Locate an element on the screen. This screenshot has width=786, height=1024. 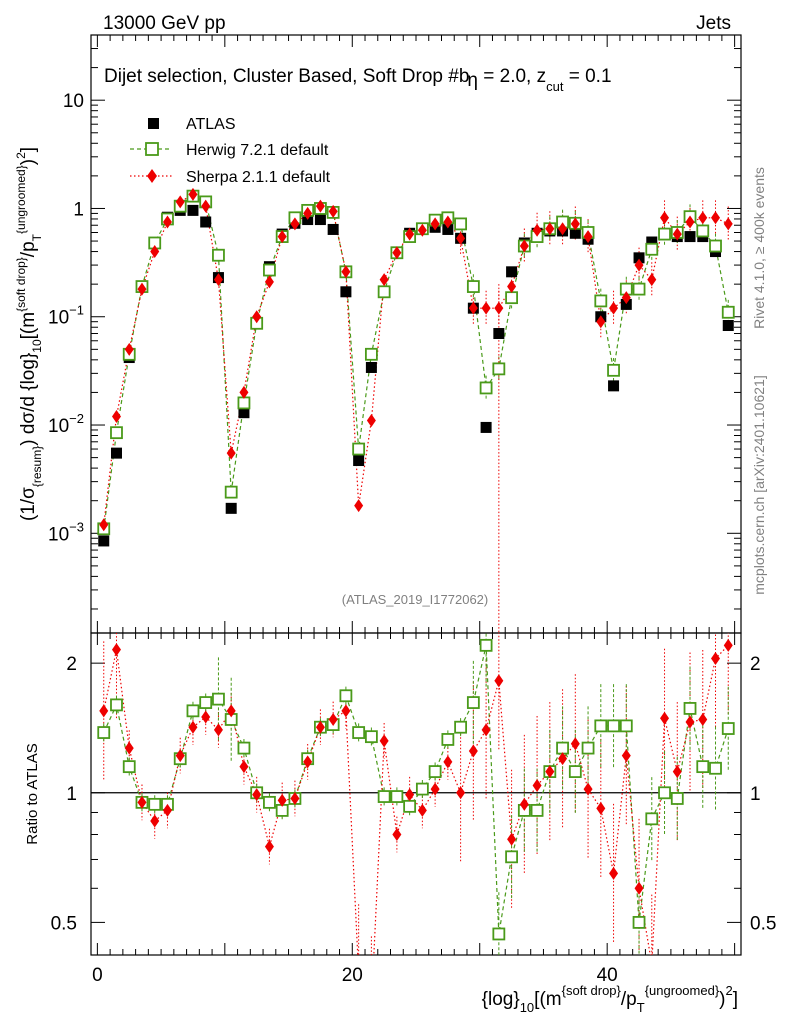
x-tick-label: 40 is located at coordinates (607, 975).